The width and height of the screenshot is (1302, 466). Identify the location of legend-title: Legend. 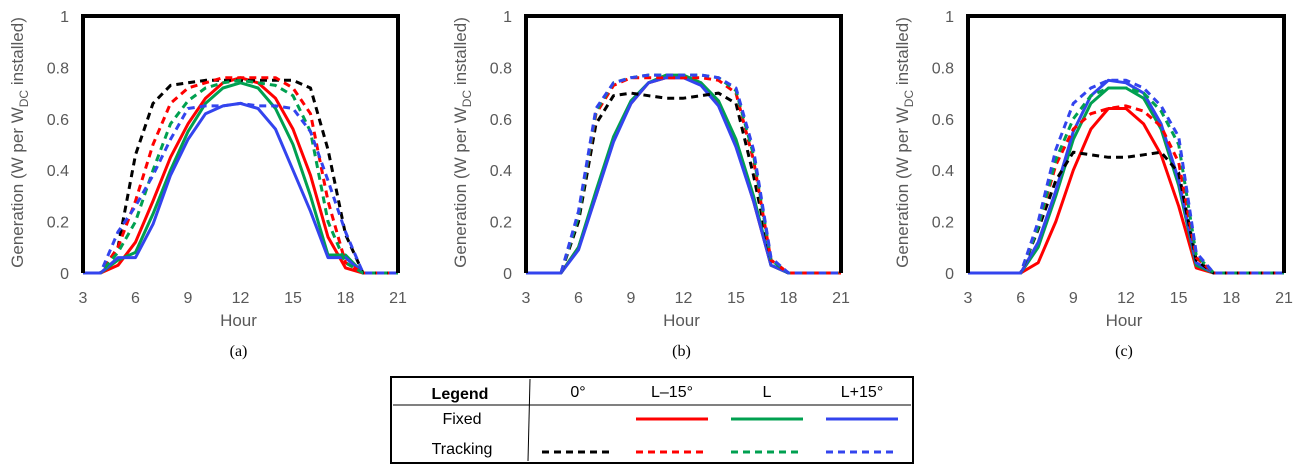
(460, 394).